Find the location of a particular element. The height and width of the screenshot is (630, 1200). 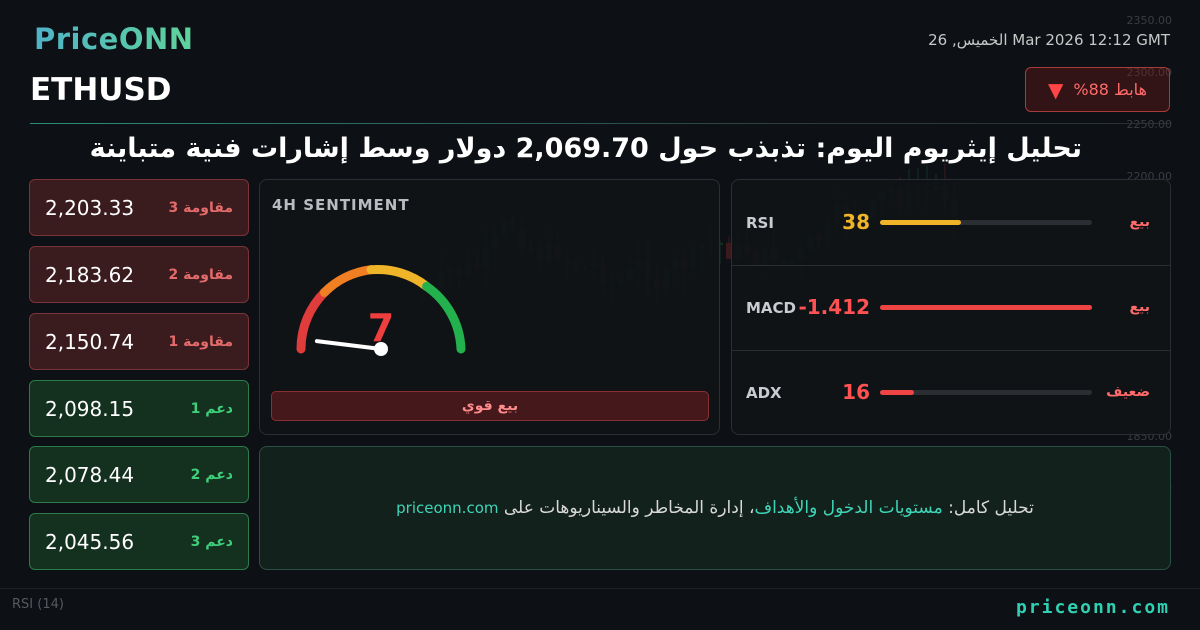

support-2-card: 2,078.44 دعم 2 is located at coordinates (139, 474).